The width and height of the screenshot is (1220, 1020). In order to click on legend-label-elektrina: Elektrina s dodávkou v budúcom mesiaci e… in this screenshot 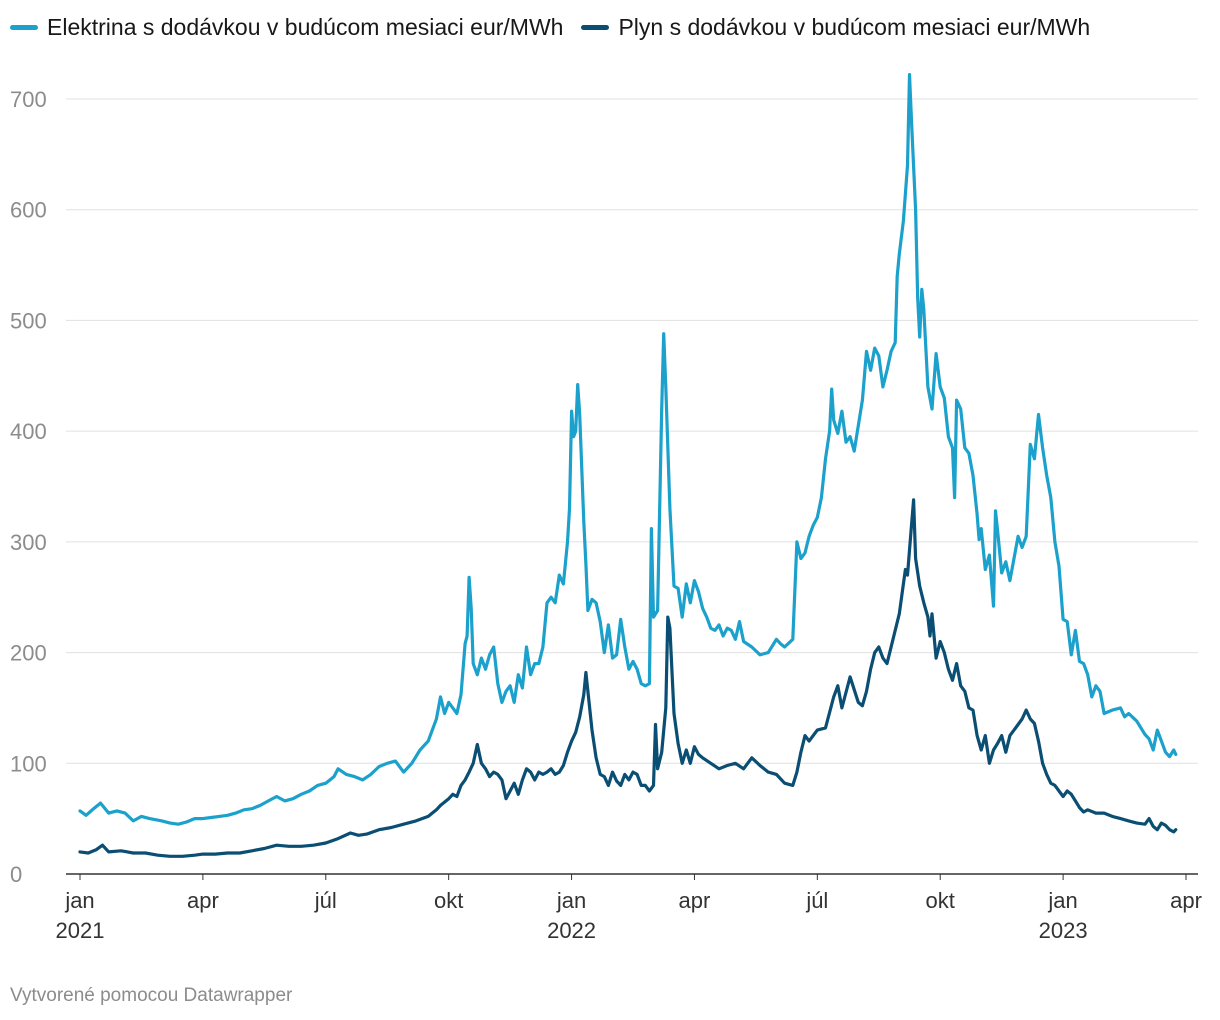, I will do `click(305, 27)`.